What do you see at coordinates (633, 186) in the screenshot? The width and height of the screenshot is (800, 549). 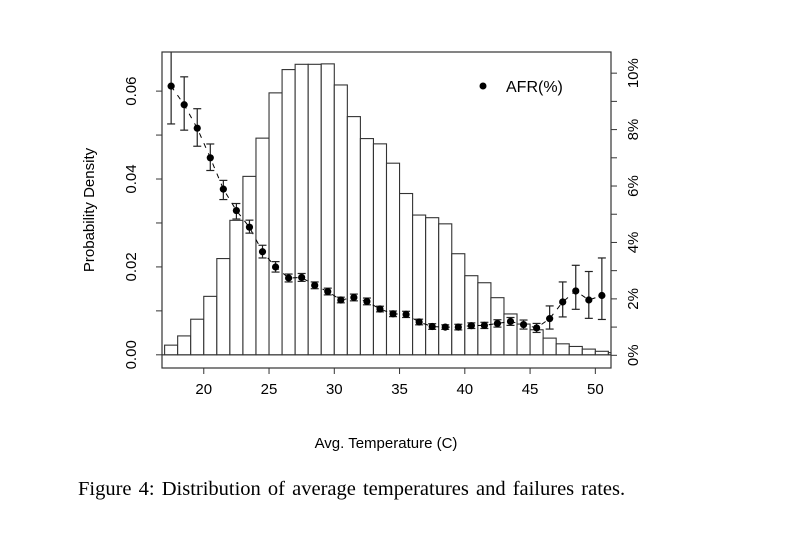 I see `y2-tick-label: 6%` at bounding box center [633, 186].